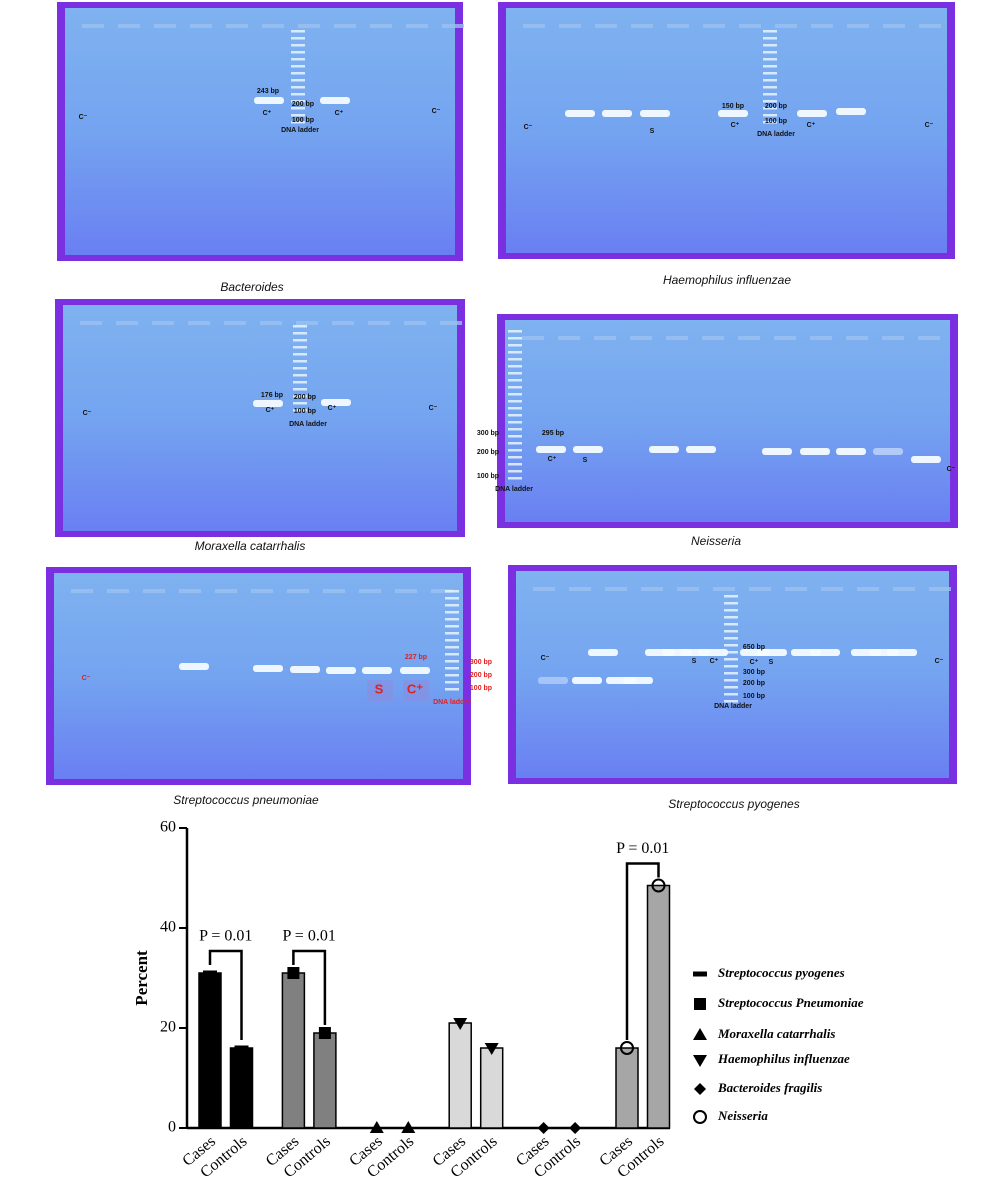  I want to click on y-tick-label: 40, so click(168, 927).